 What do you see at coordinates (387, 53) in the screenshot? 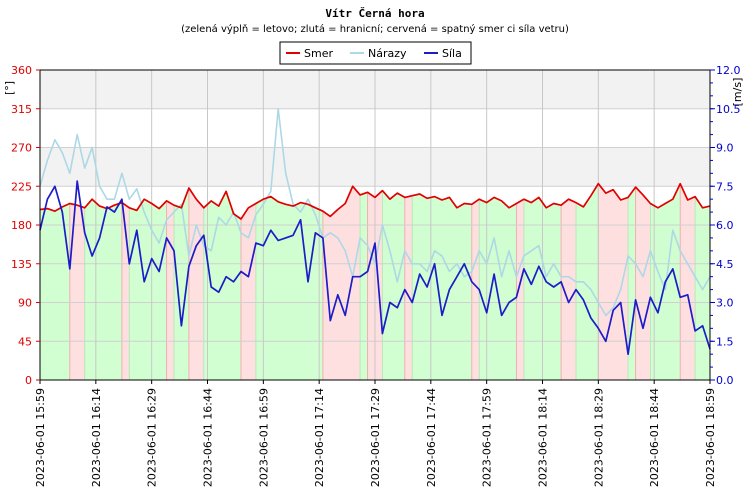
I see `legend-label-narazy: Nárazy` at bounding box center [387, 53].